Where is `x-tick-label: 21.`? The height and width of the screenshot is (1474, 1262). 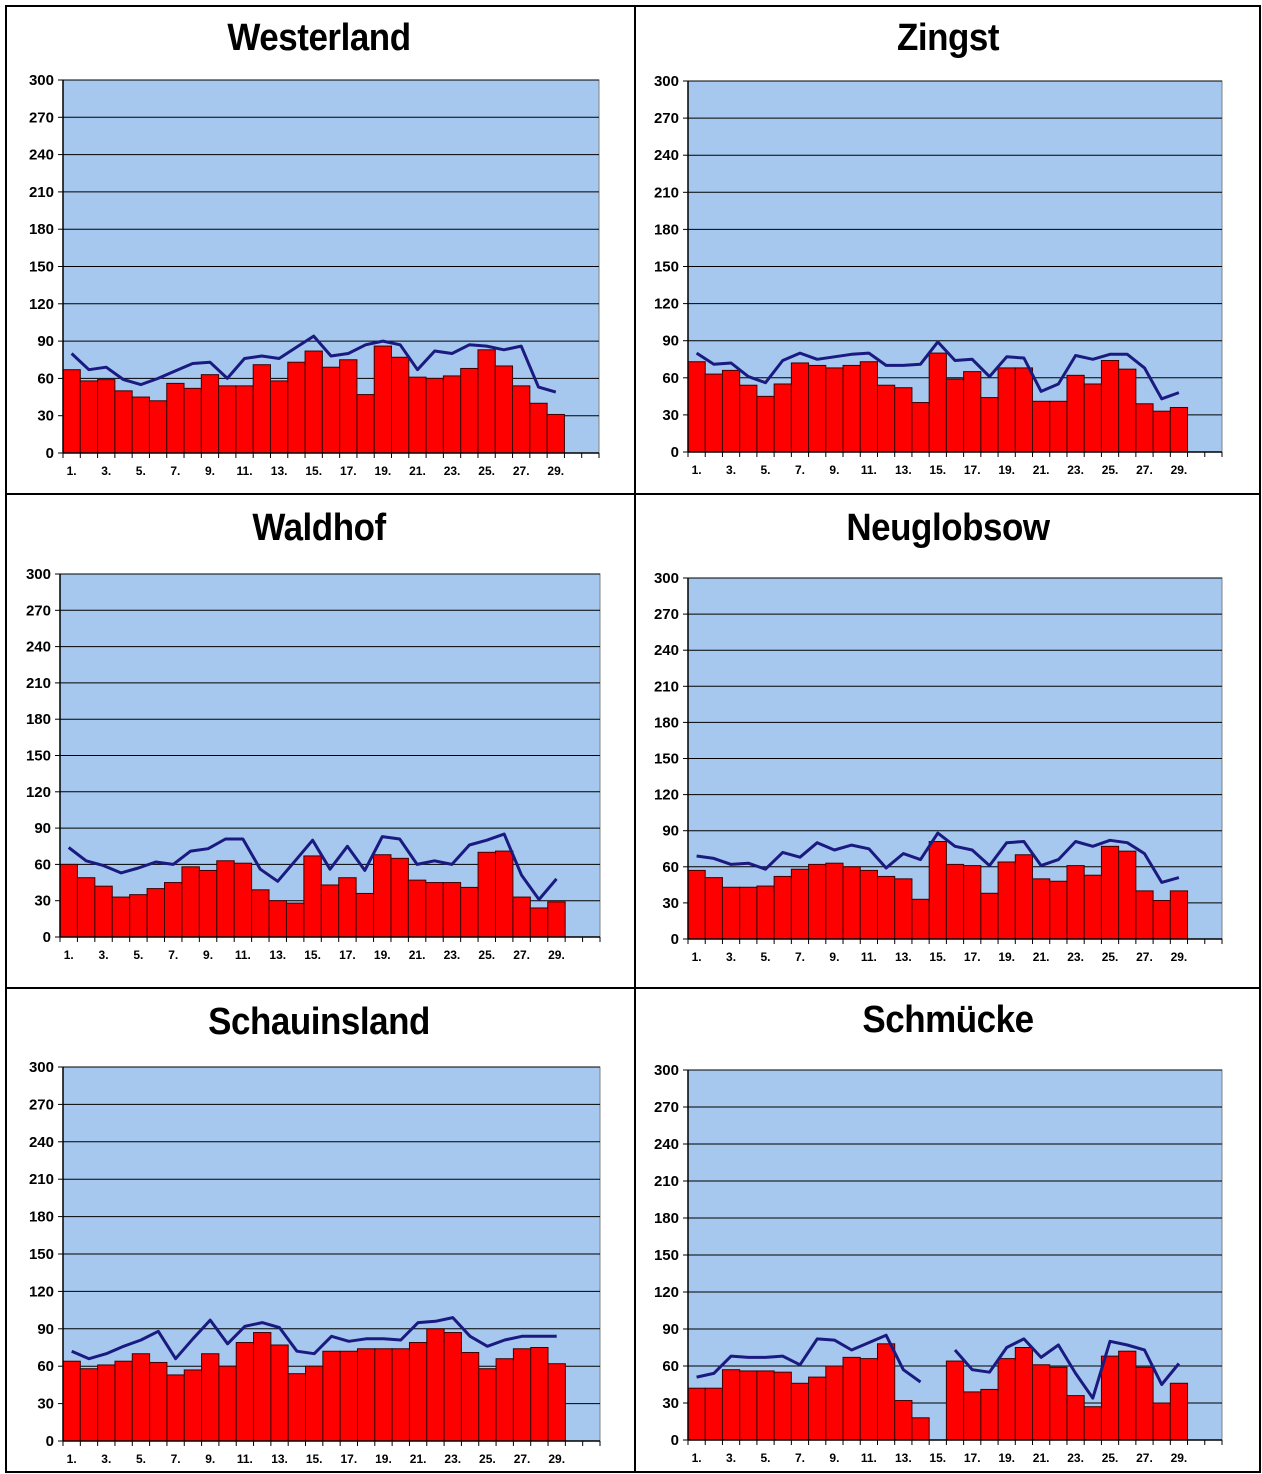
x-tick-label: 21. is located at coordinates (417, 471).